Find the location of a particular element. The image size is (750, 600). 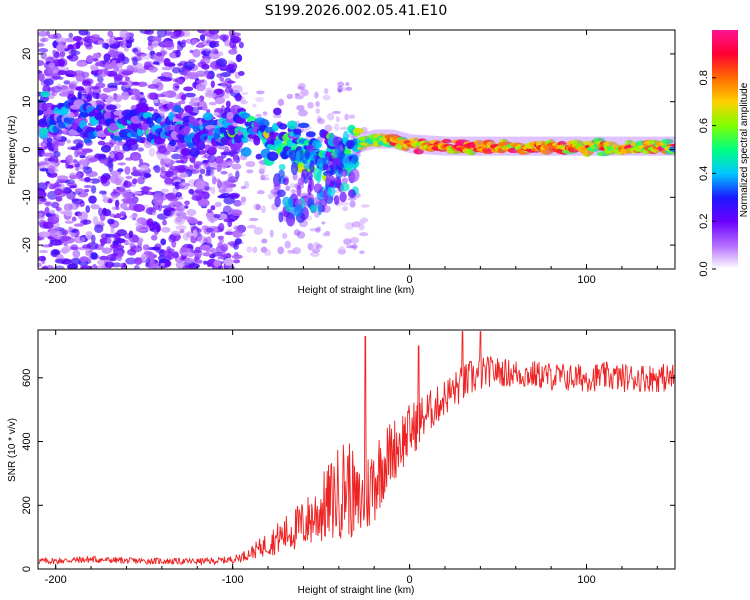

spectrogram-ridge-halo is located at coordinates (497, 146).